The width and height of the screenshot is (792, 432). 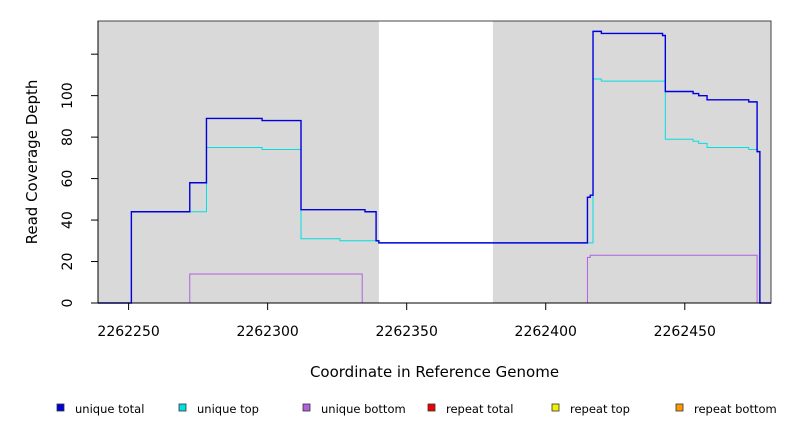 I want to click on x-tick-label: 2262300, so click(x=267, y=332).